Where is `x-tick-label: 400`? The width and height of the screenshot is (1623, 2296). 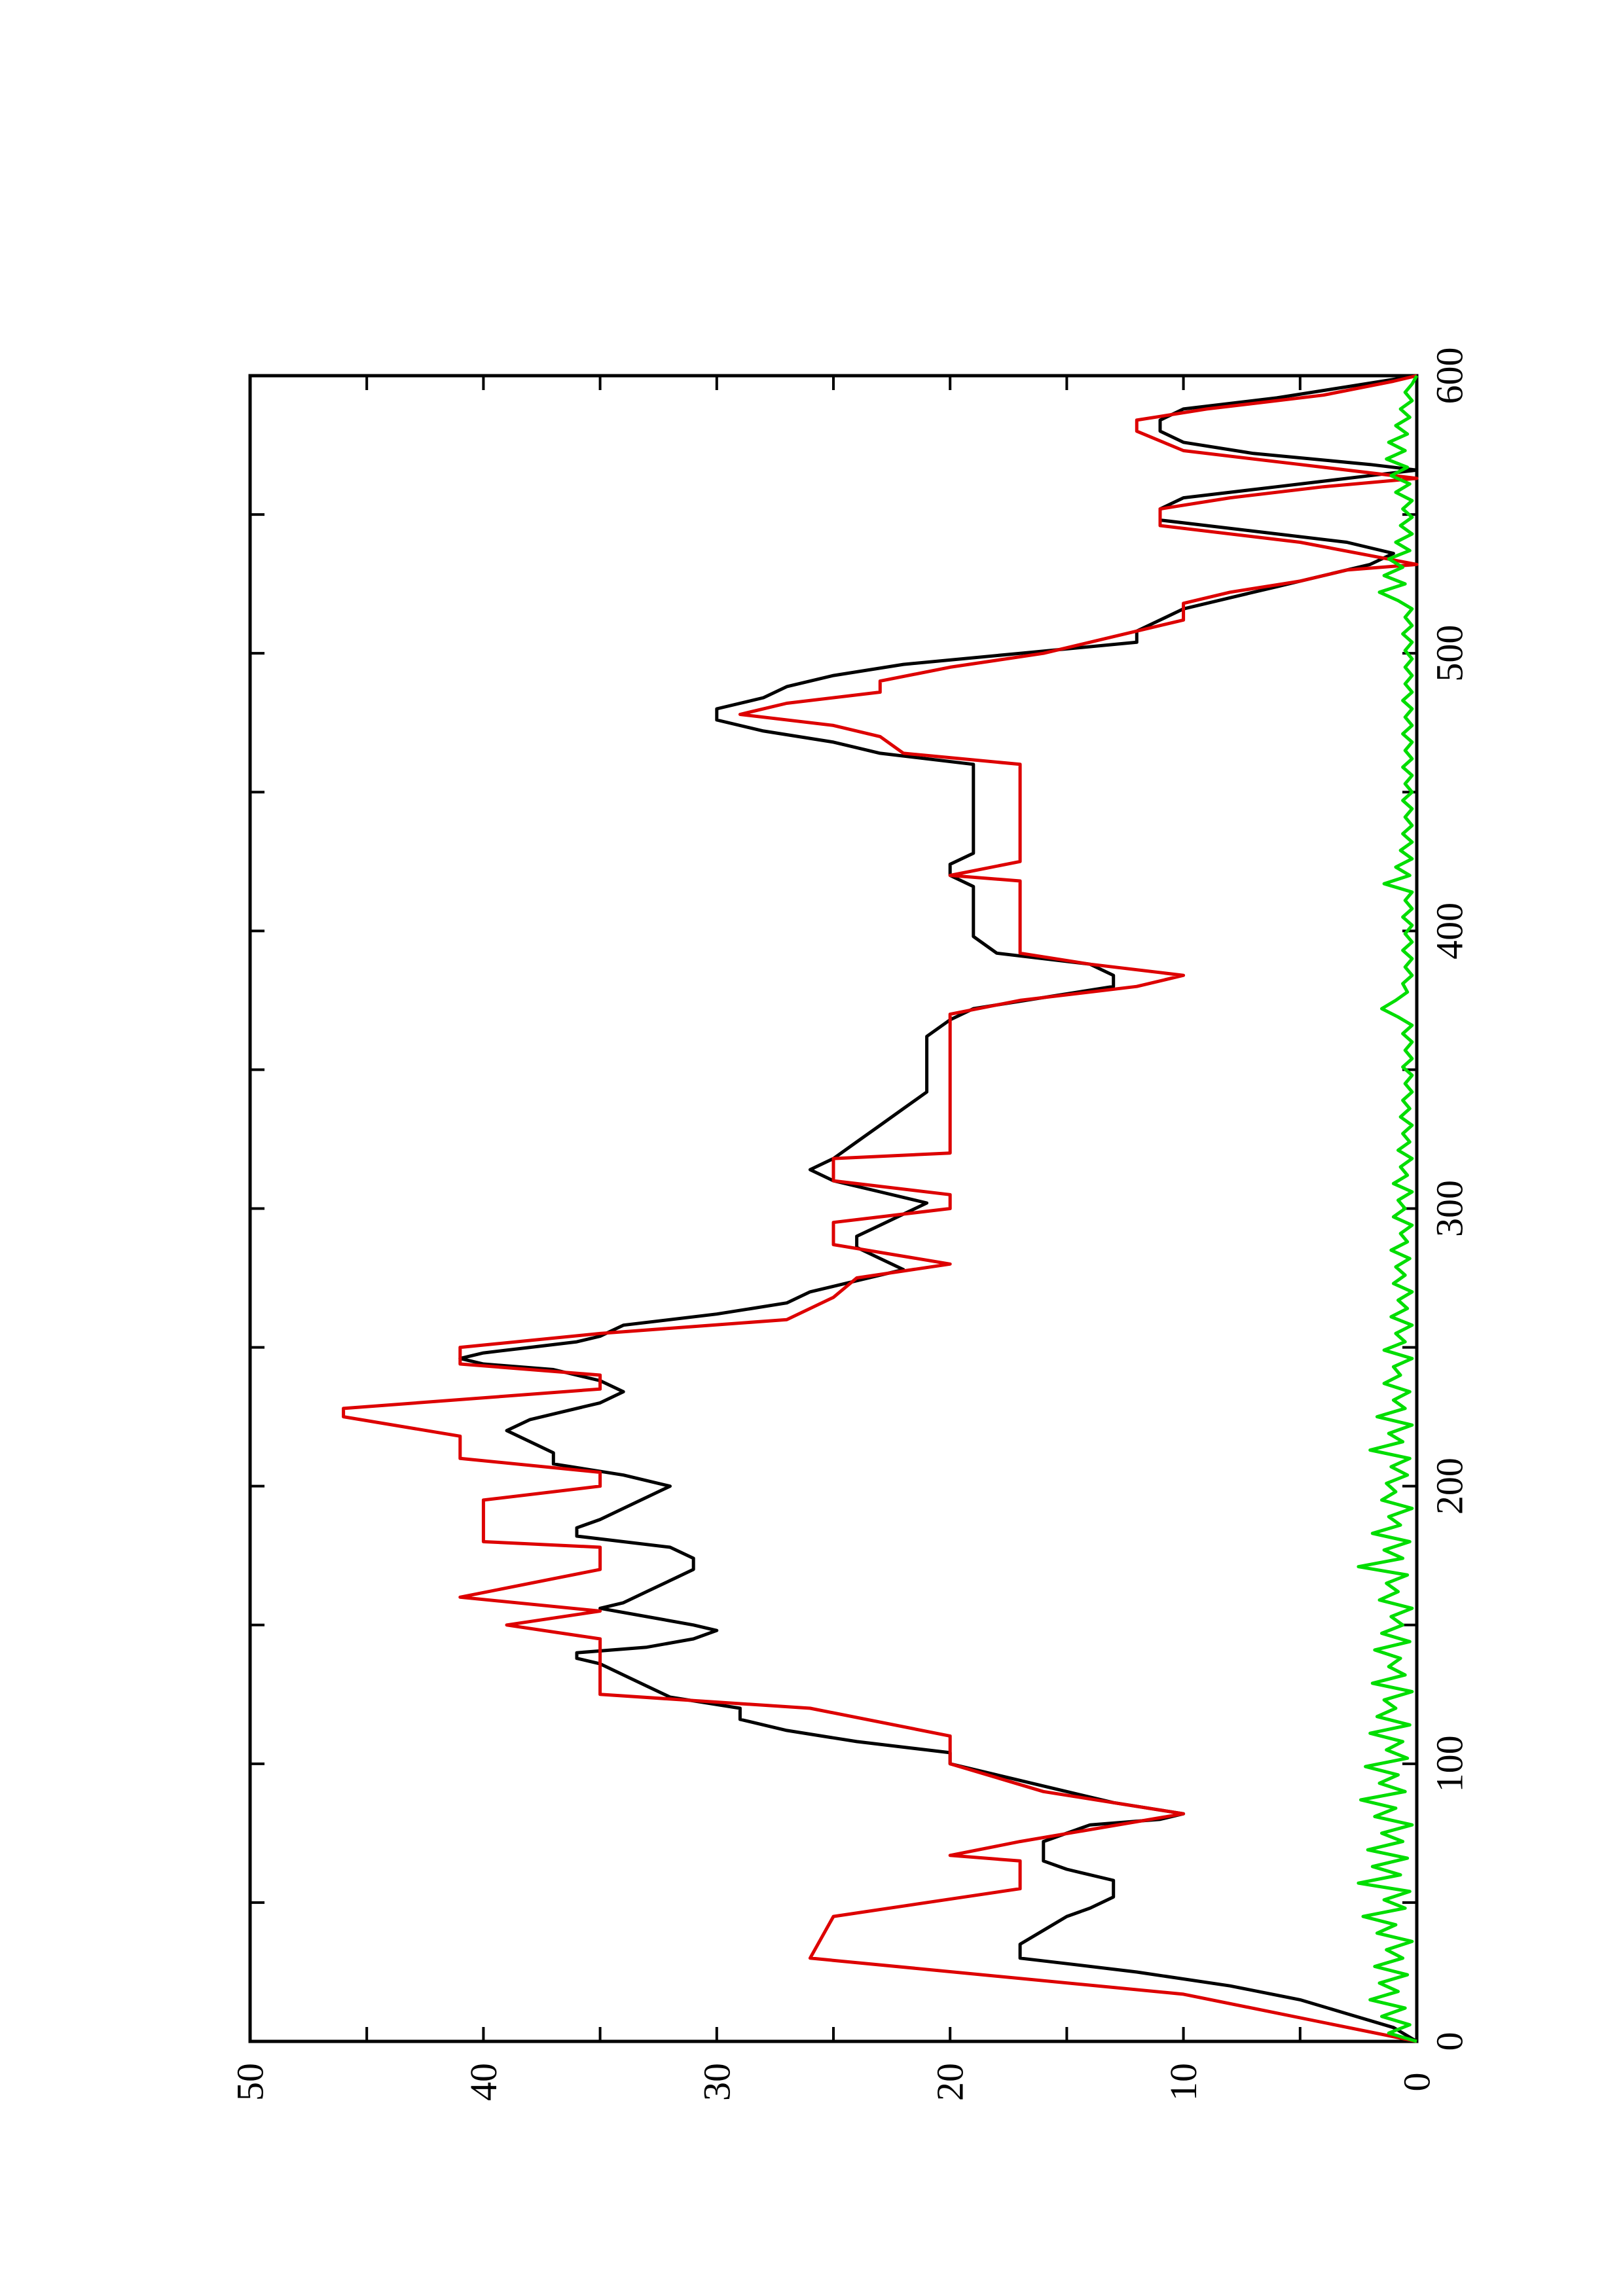
x-tick-label: 400 is located at coordinates (1450, 932).